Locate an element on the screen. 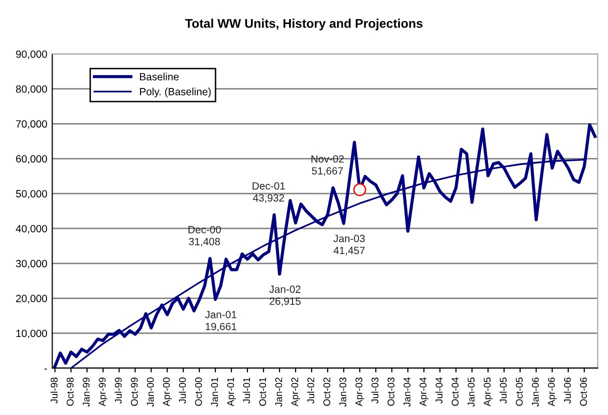 This screenshot has width=608, height=415. x-tick-label: Apr-01 is located at coordinates (231, 392).